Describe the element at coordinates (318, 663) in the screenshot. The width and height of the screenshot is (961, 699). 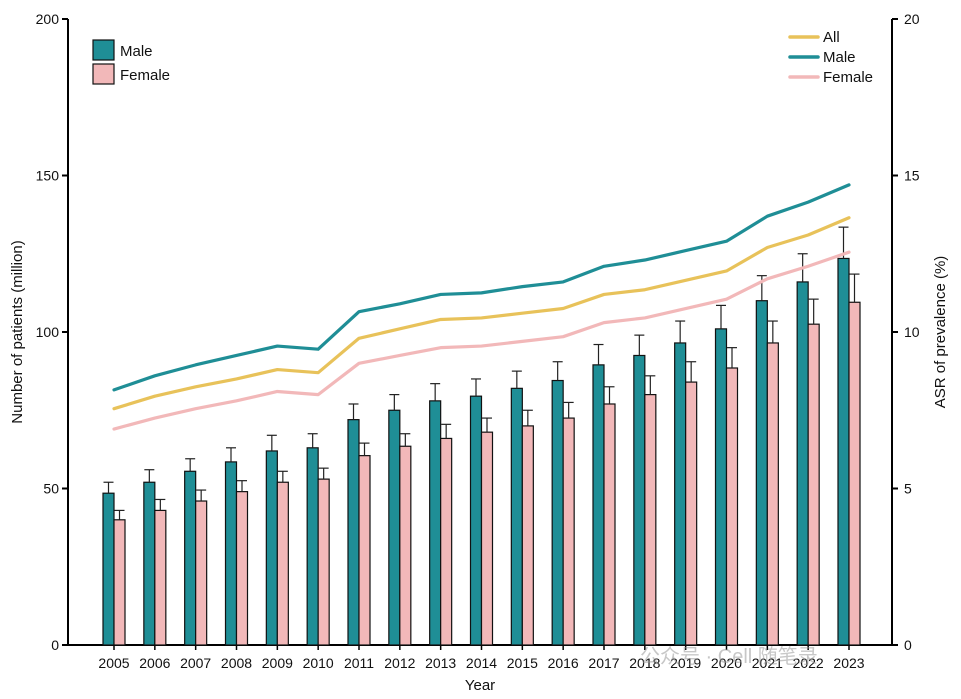
I see `x-tick-label: 2010` at that location.